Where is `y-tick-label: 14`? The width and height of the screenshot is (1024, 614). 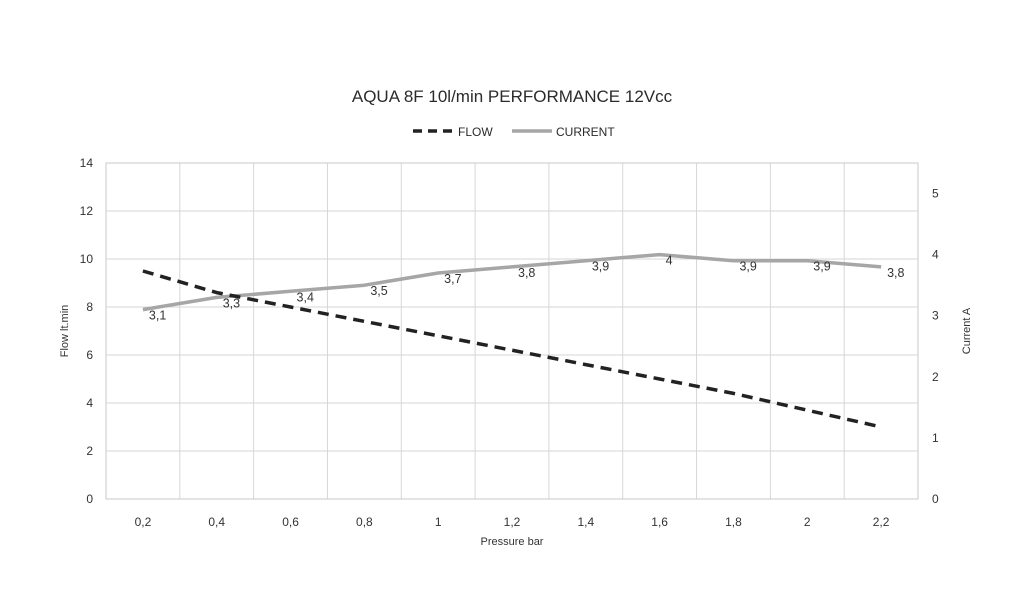 y-tick-label: 14 is located at coordinates (87, 163).